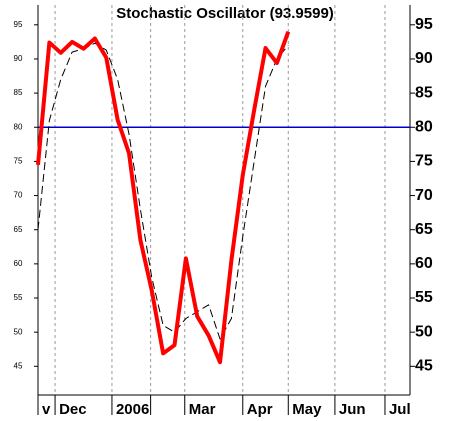  What do you see at coordinates (352, 409) in the screenshot?
I see `x-tick-label: Jun` at bounding box center [352, 409].